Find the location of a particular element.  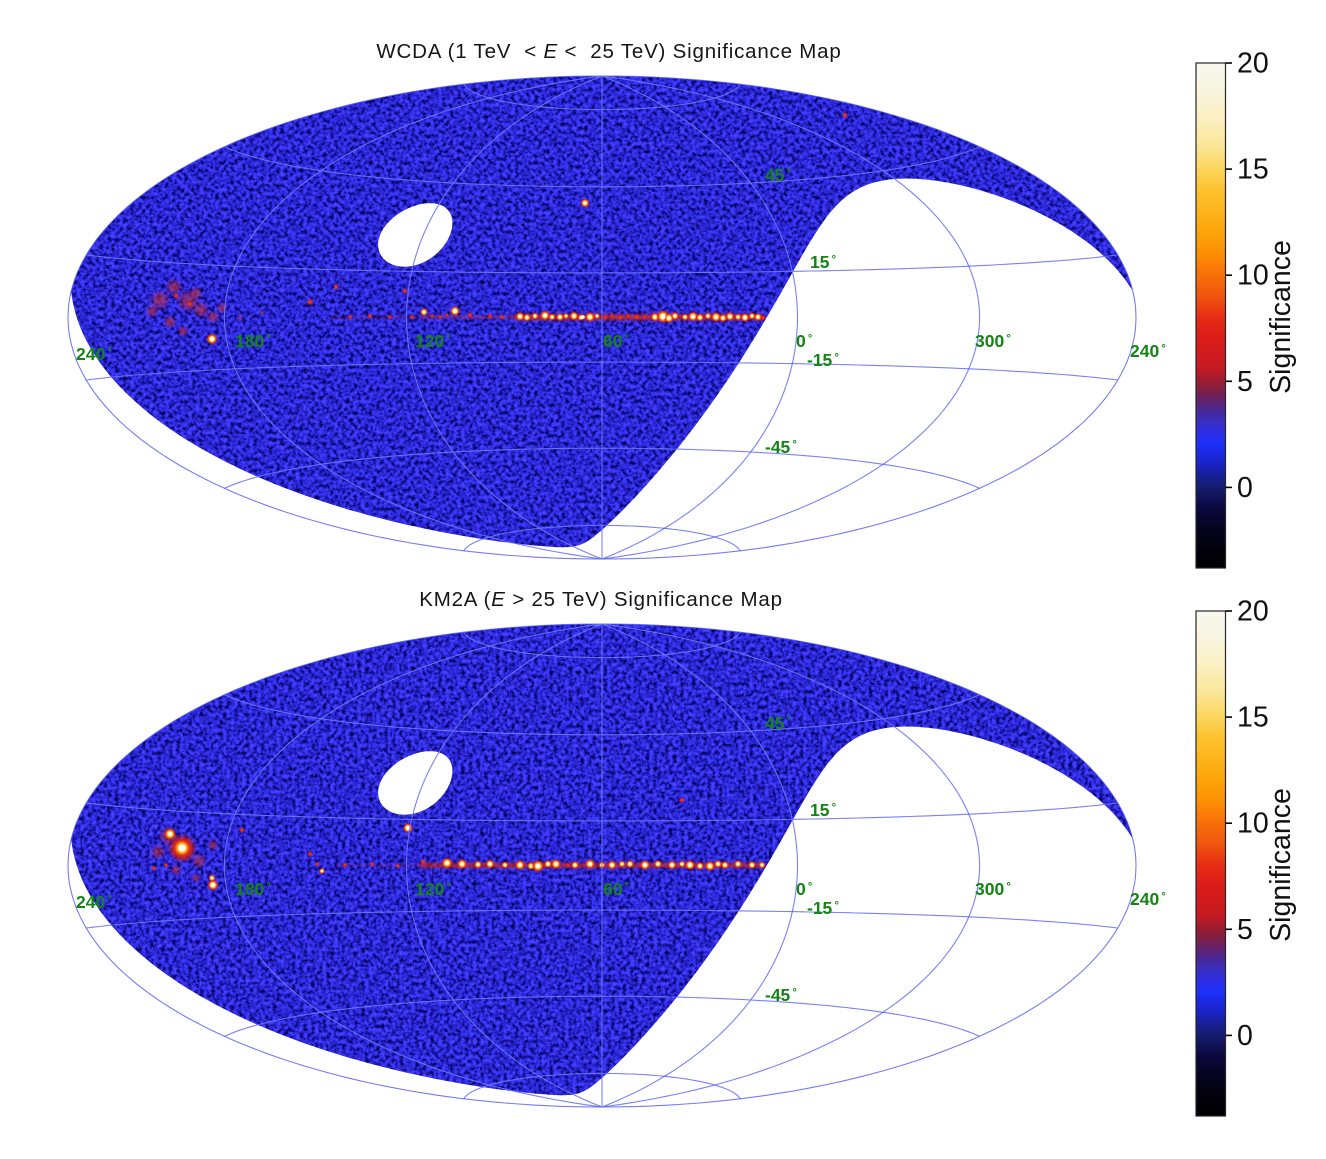

svg-text:KM2A (E > 25 TeV) Significance: KM2A (E > 25 TeV) Significance Map is located at coordinates (601, 599).